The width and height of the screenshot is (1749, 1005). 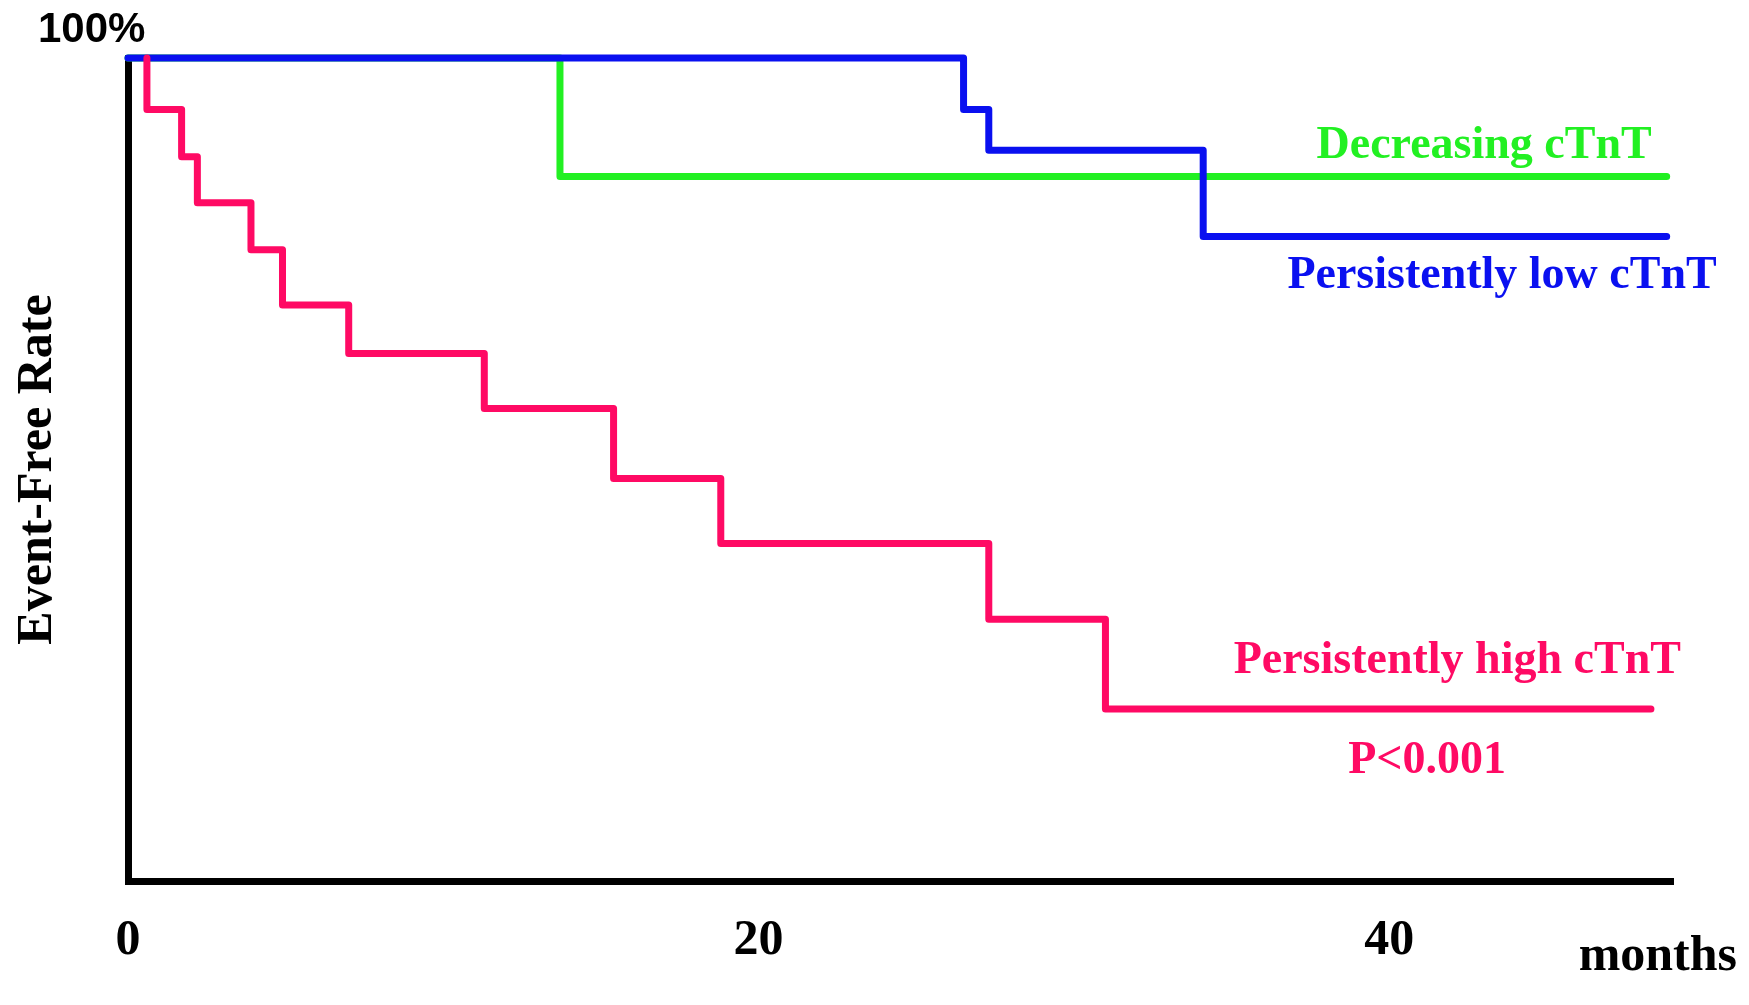 I want to click on annotation: P<0.001, so click(x=1427, y=757).